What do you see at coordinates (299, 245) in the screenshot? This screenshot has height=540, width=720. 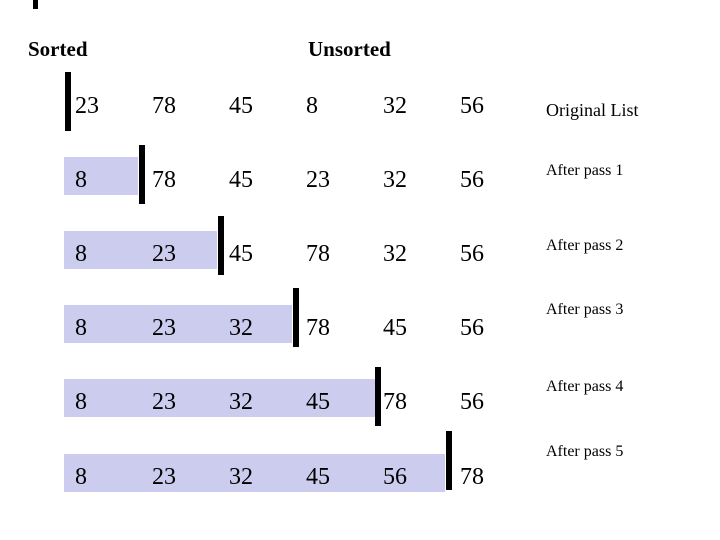 I see `list-row-pass-2: 8 23 45 78 32 56` at bounding box center [299, 245].